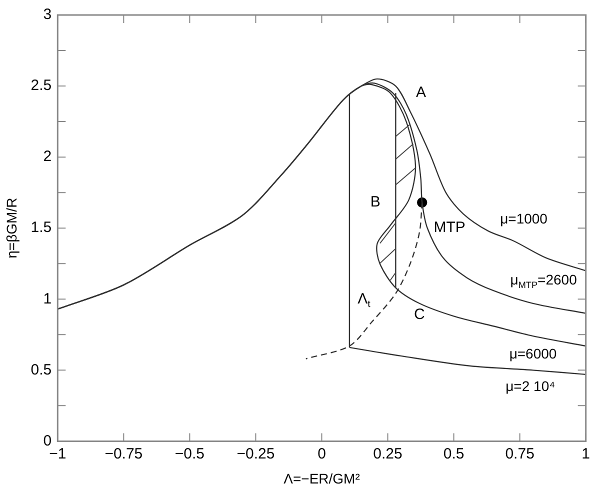 This screenshot has width=594, height=492. I want to click on y-tick-label: 0.5, so click(41, 369).